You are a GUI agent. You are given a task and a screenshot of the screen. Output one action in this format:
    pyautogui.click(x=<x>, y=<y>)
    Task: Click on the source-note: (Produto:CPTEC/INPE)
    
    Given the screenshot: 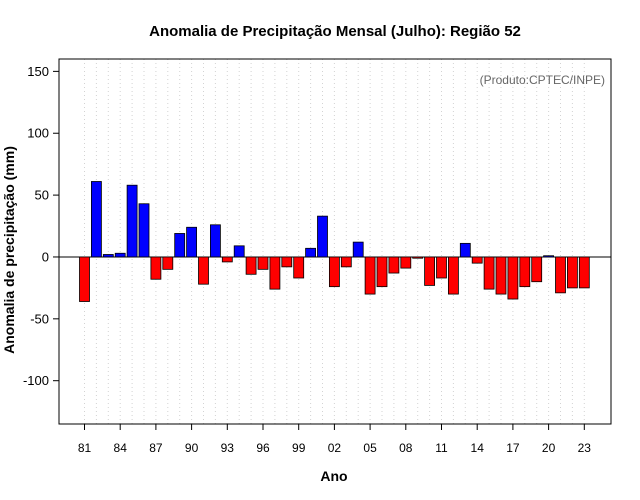 What is the action you would take?
    pyautogui.click(x=542, y=80)
    